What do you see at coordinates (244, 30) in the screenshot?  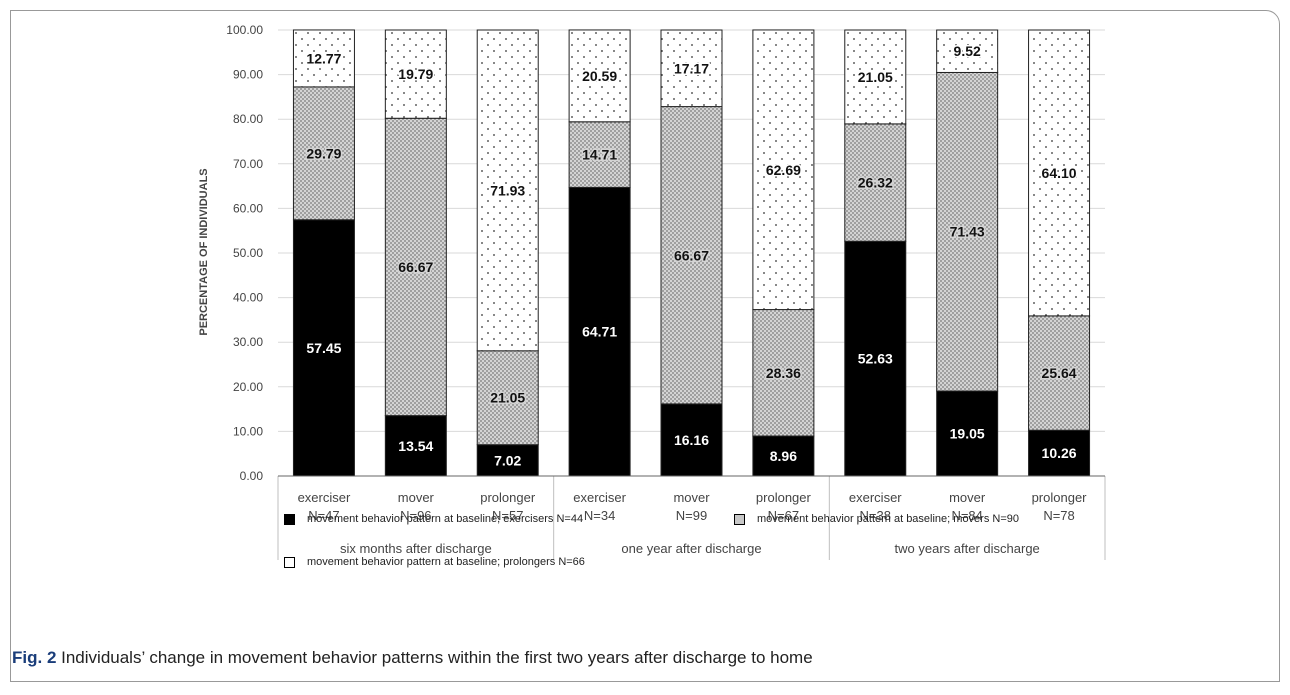 I see `y-tick-label: 100.00` at bounding box center [244, 30].